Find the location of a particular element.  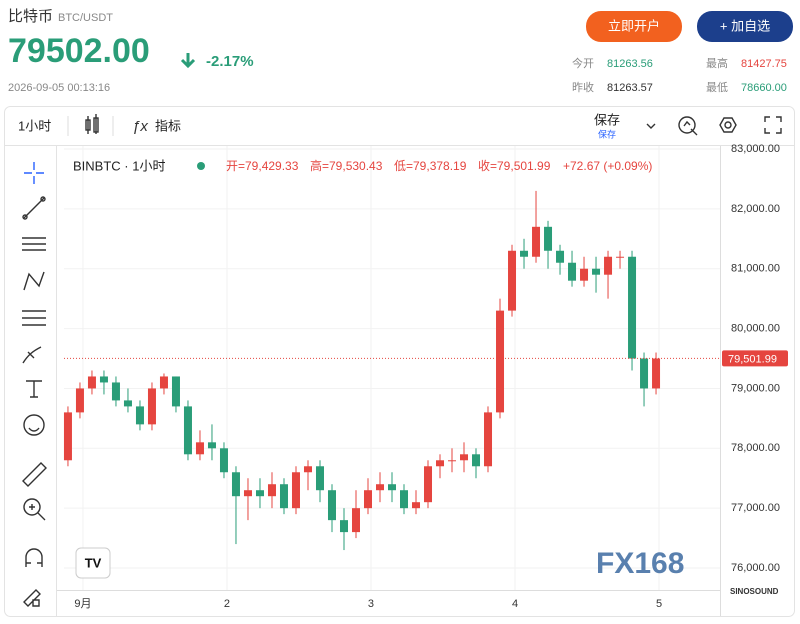

fullscreen-icon is located at coordinates (773, 125).